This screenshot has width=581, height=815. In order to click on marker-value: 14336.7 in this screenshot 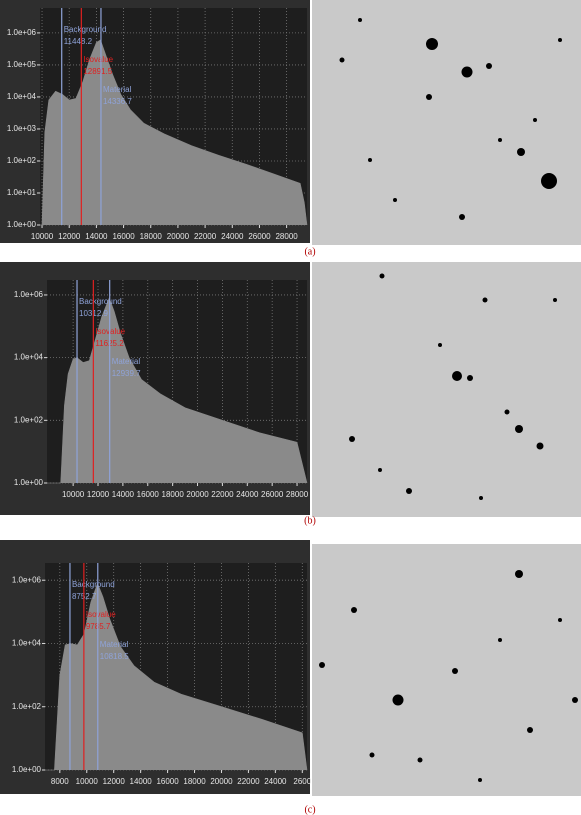, I will do `click(117, 101)`.